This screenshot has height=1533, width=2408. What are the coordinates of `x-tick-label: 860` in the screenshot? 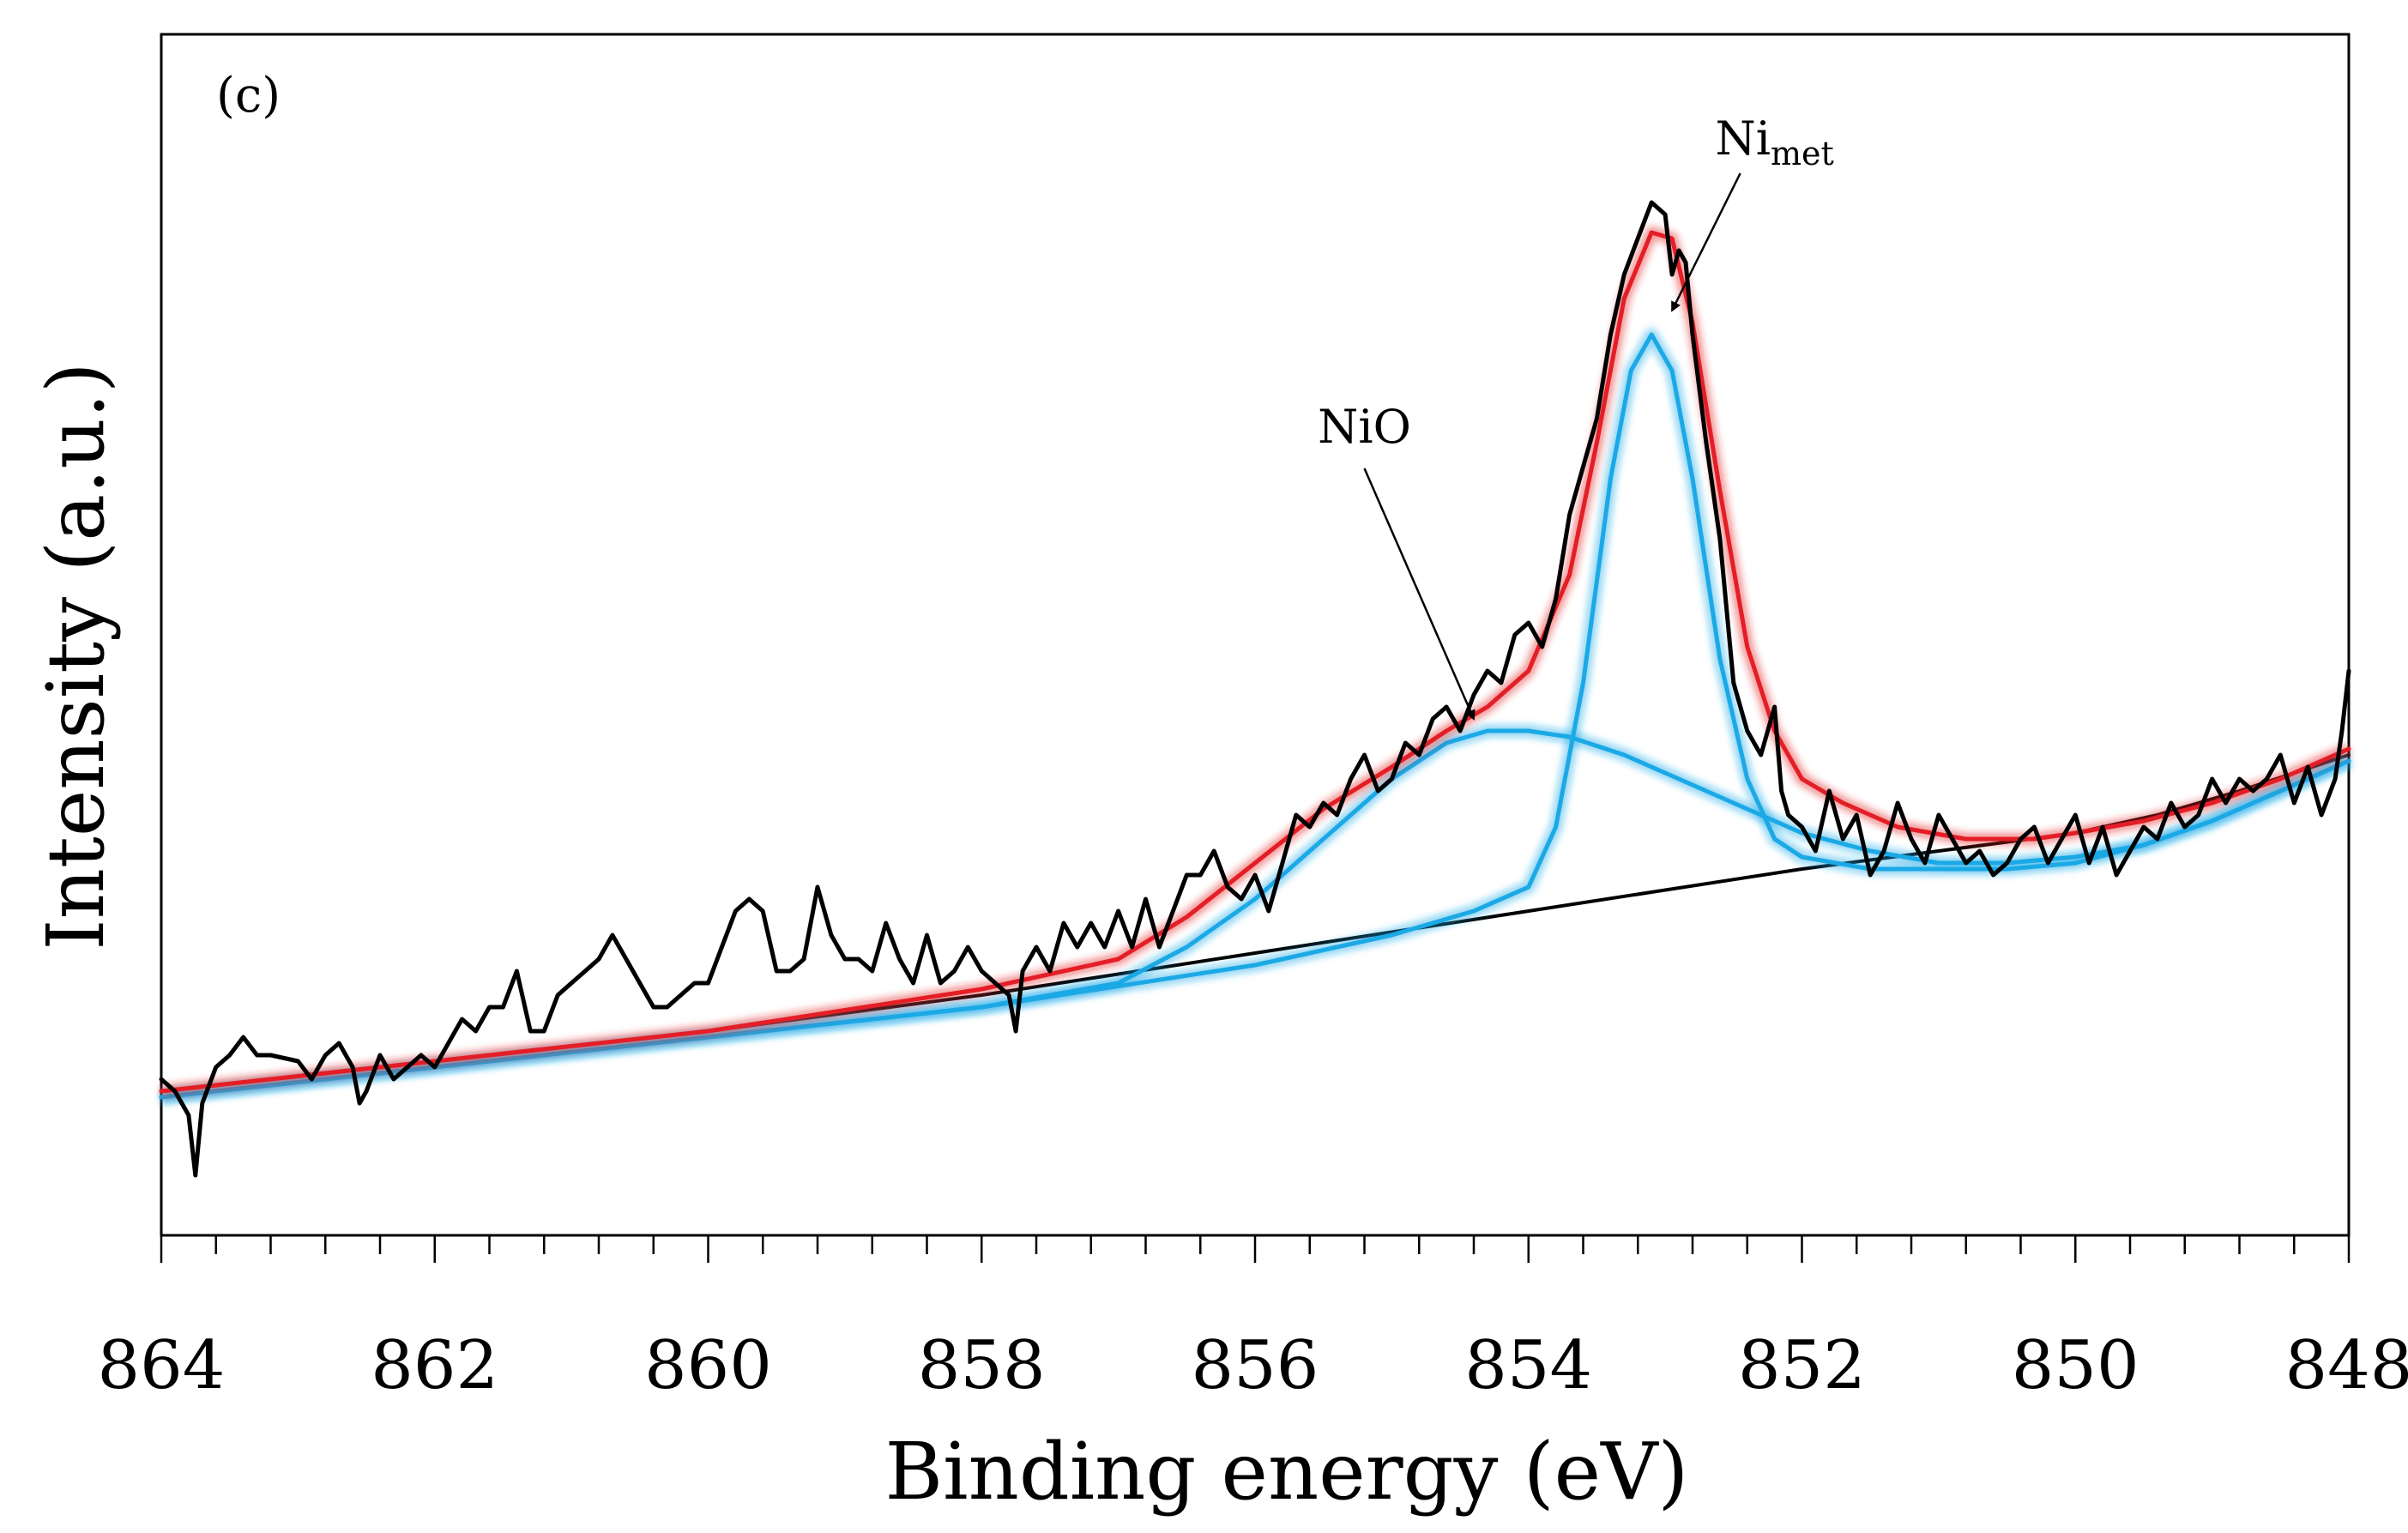 It's located at (708, 1366).